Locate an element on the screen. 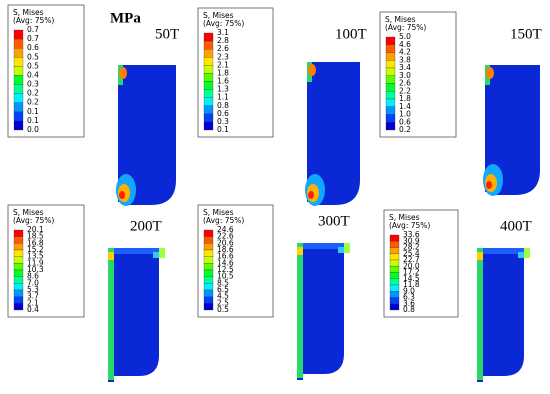 The height and width of the screenshot is (394, 550). legend-level: 8.6 is located at coordinates (33, 276).